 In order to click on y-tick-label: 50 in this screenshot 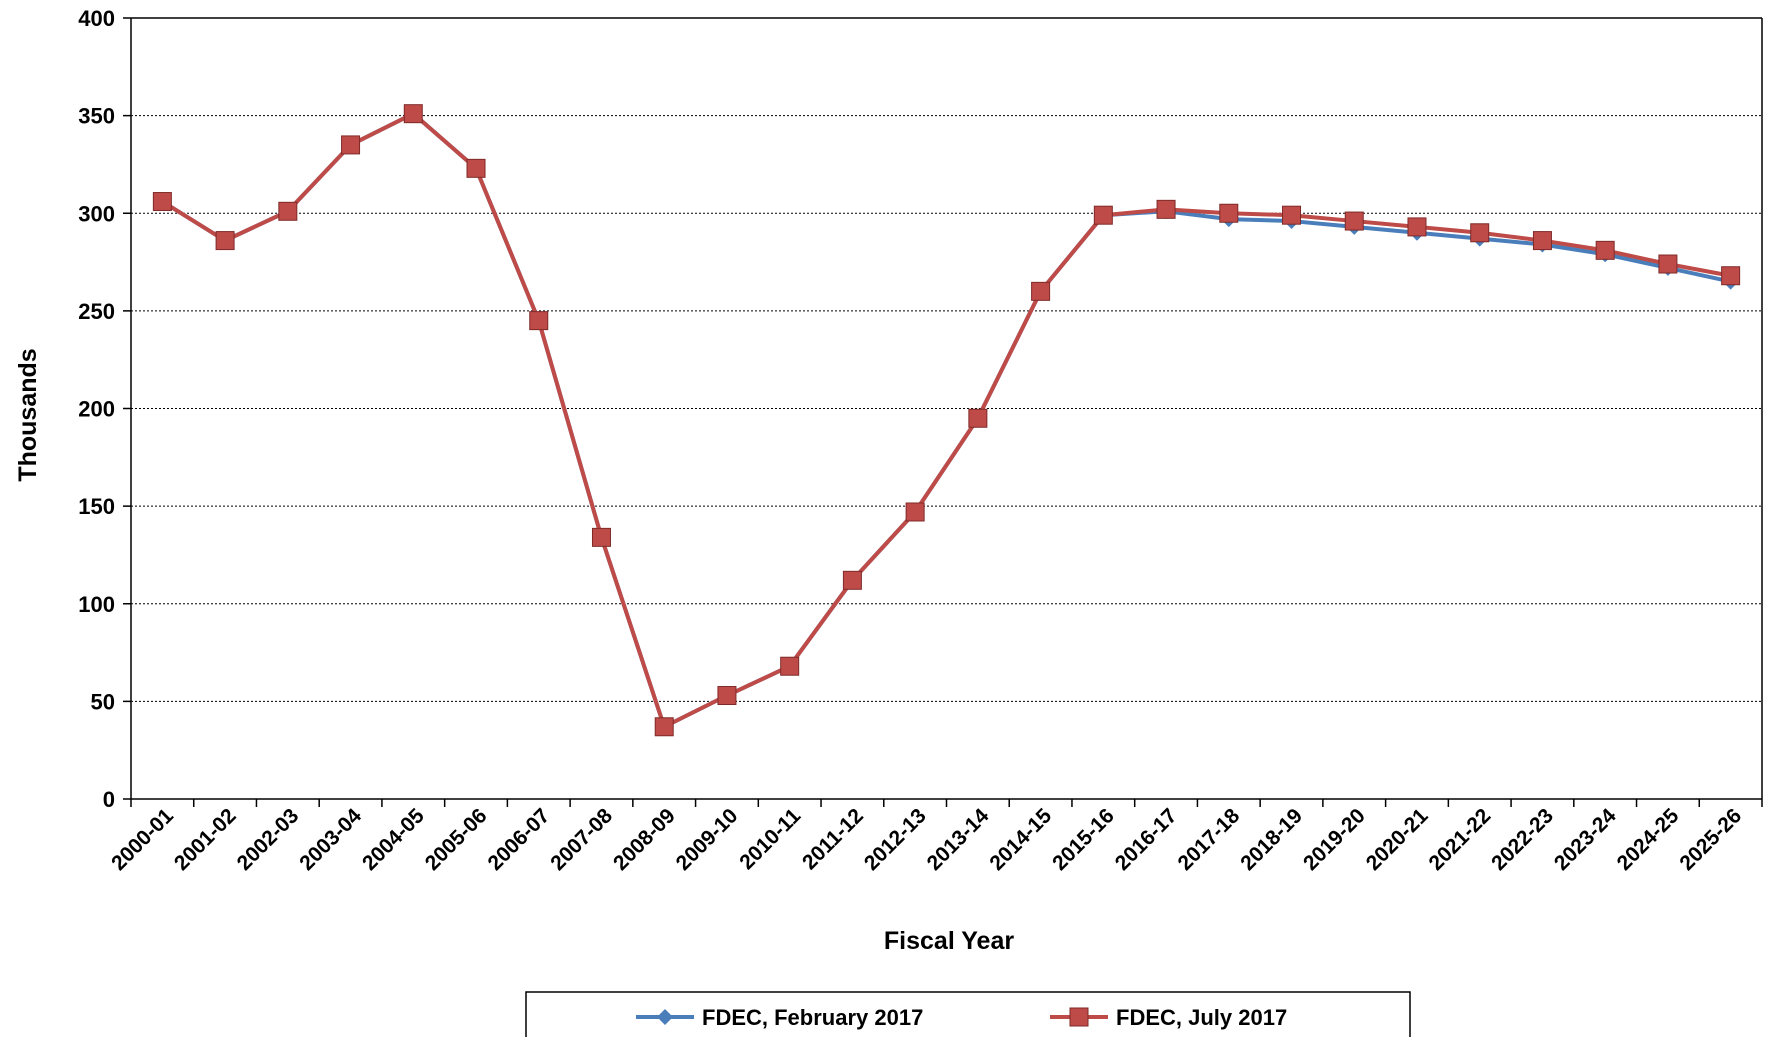, I will do `click(103, 701)`.